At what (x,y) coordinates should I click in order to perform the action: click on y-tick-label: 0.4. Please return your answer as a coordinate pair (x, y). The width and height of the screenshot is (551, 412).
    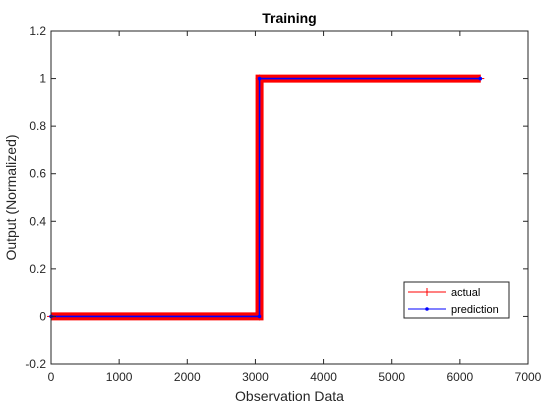
    Looking at the image, I should click on (37, 221).